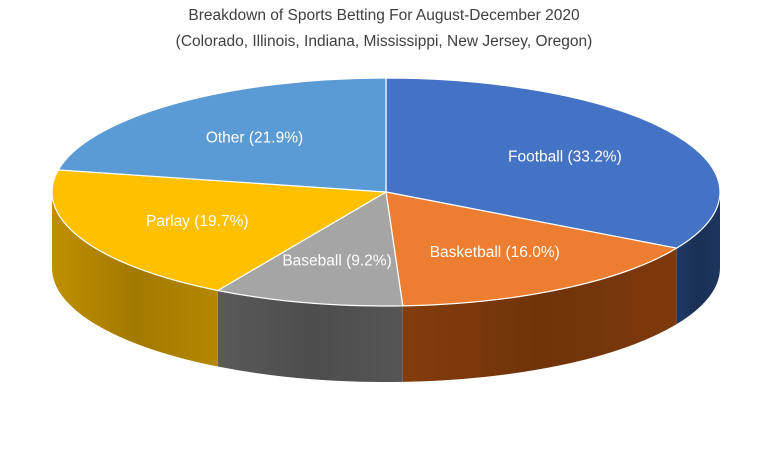 The image size is (768, 476). Describe the element at coordinates (565, 156) in the screenshot. I see `pie-label-football: Football (33.2%)` at that location.